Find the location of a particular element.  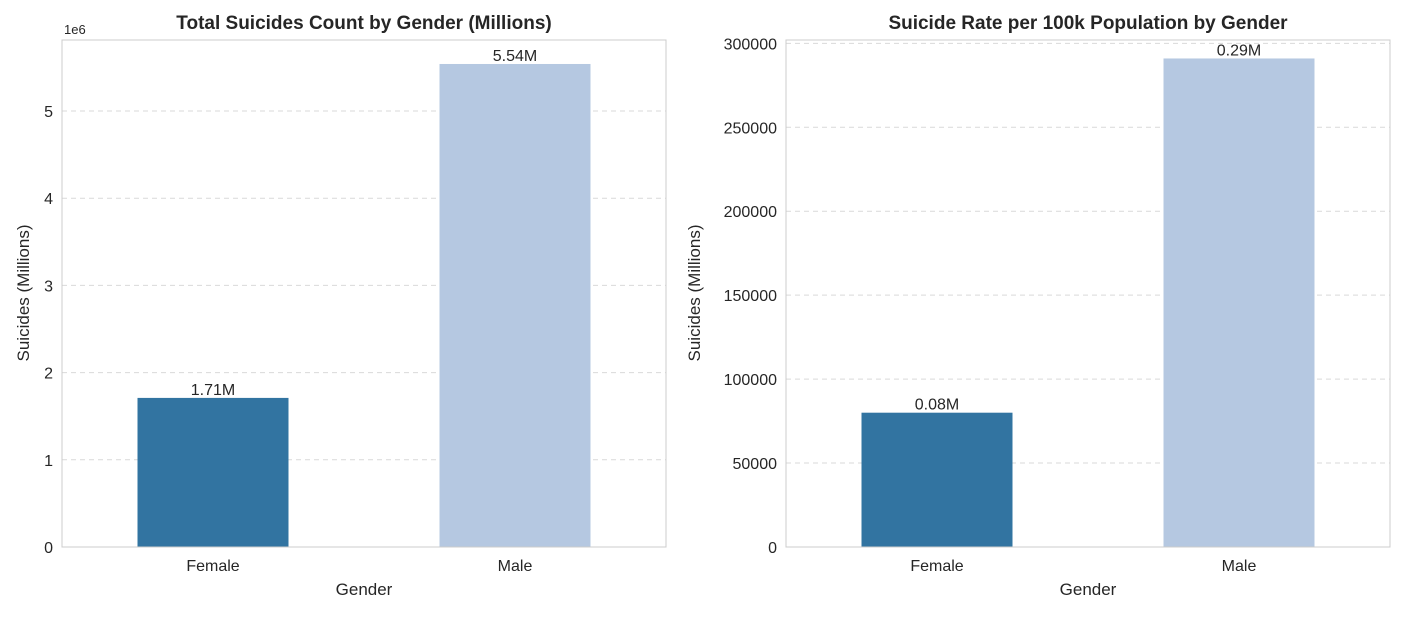

data-labels: 0.08M 0.29M is located at coordinates (1088, 227).